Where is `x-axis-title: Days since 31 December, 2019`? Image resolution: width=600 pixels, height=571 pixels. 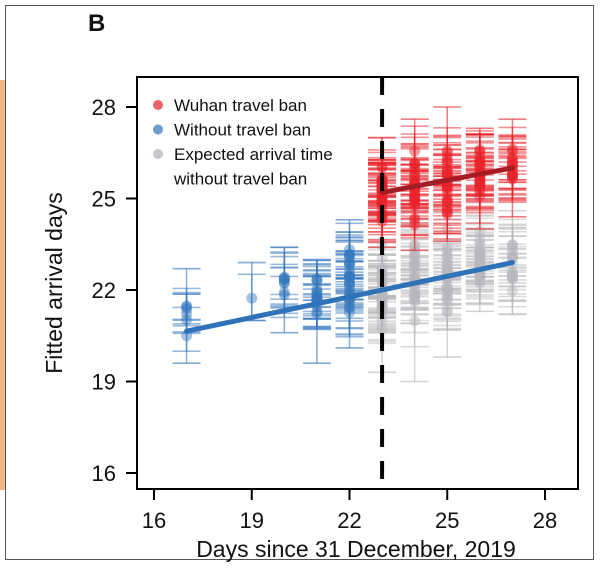 x-axis-title: Days since 31 December, 2019 is located at coordinates (356, 549).